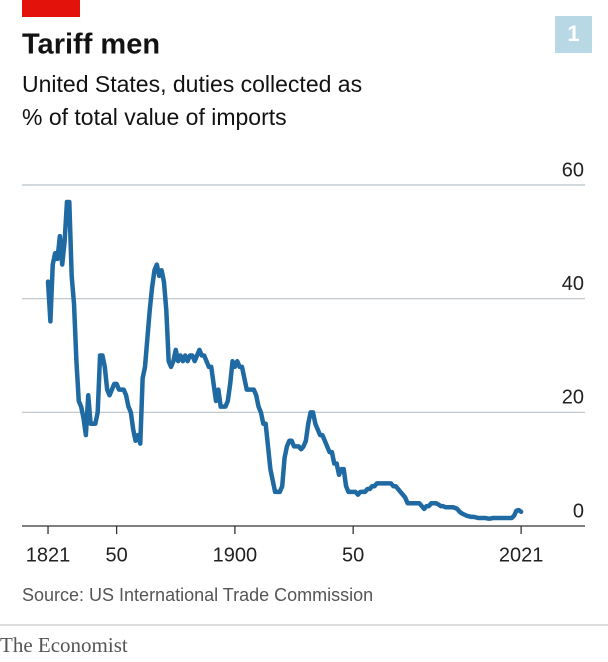  I want to click on y-tick-label: 60, so click(573, 170).